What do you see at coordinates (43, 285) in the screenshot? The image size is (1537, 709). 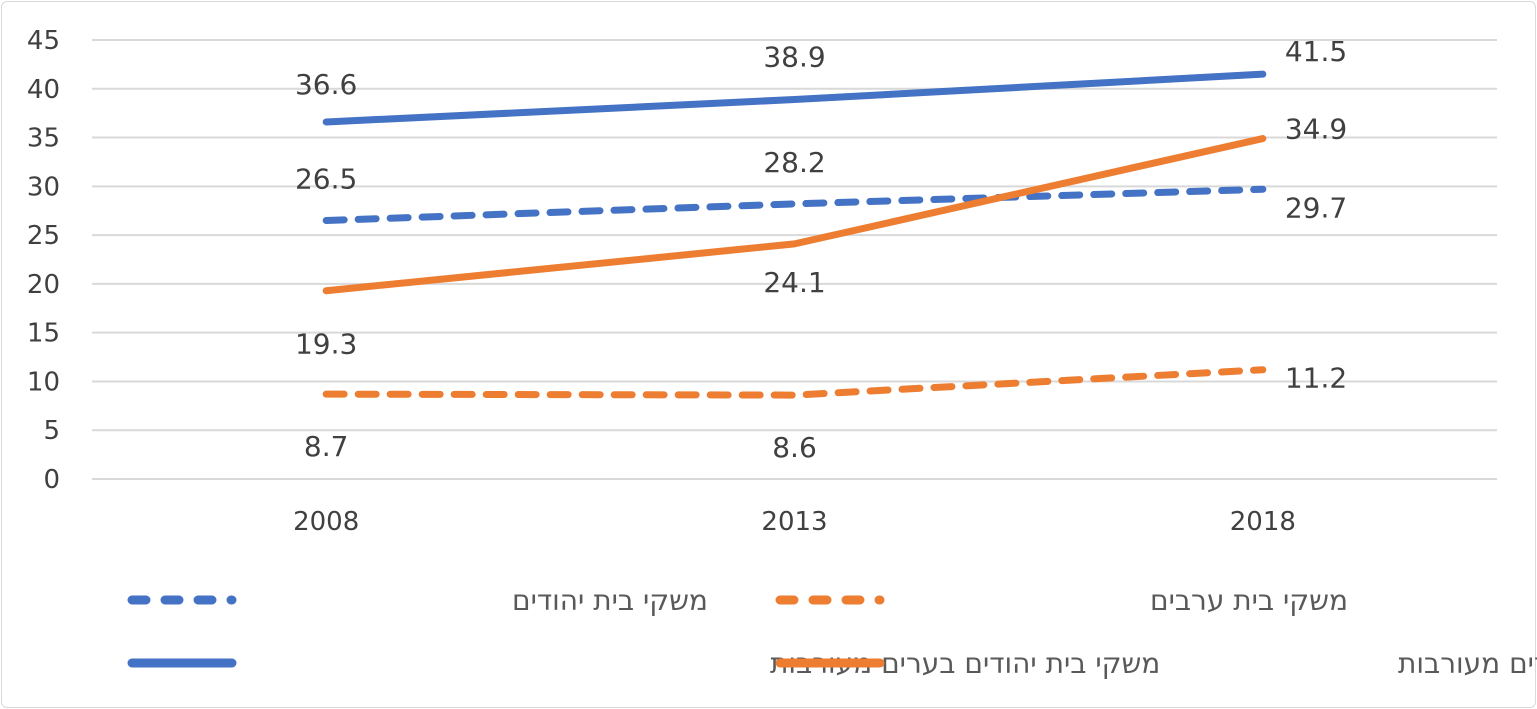 I see `y-tick-label: 20` at bounding box center [43, 285].